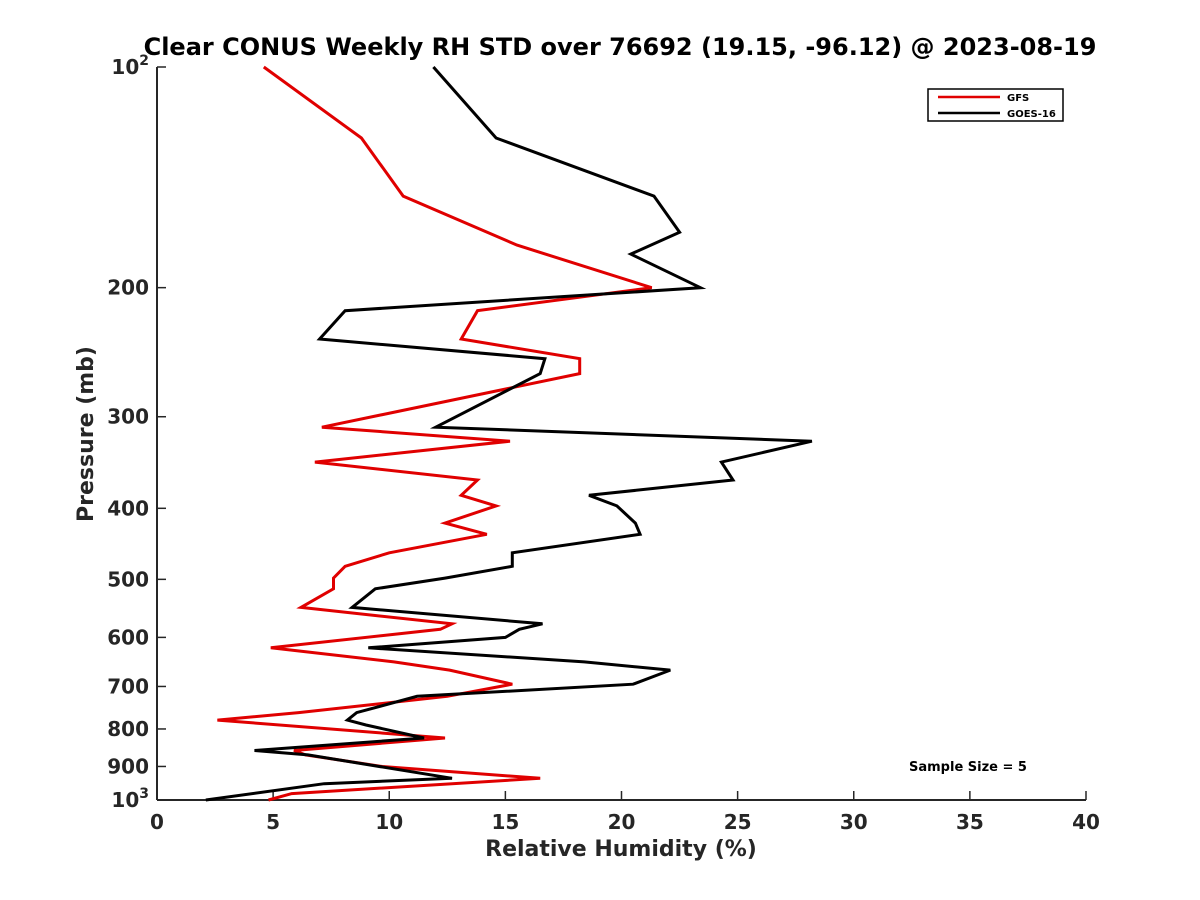 The image size is (1200, 900). What do you see at coordinates (144, 794) in the screenshot?
I see `y-tick-exponent: 3` at bounding box center [144, 794].